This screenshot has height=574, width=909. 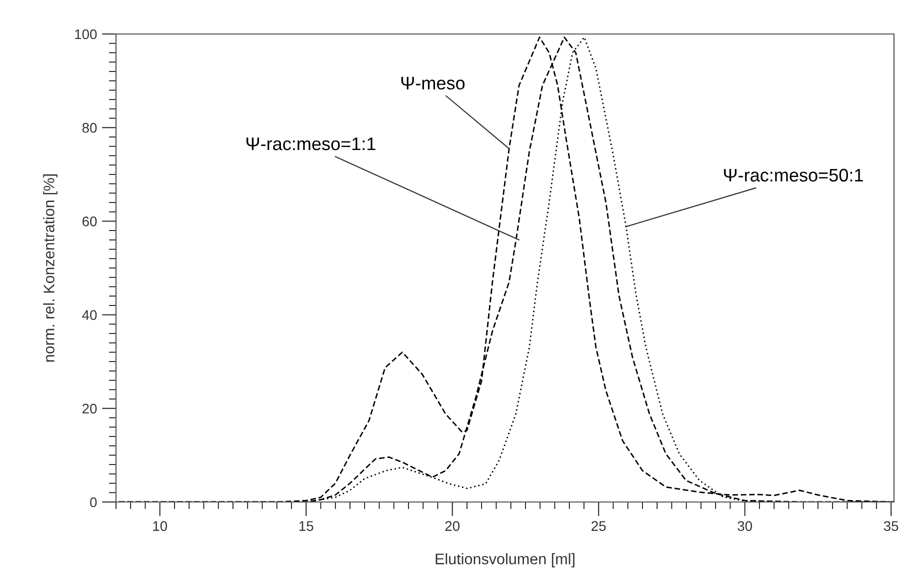 What do you see at coordinates (311, 144) in the screenshot?
I see `annotation: Ψ-rac:meso=1:1` at bounding box center [311, 144].